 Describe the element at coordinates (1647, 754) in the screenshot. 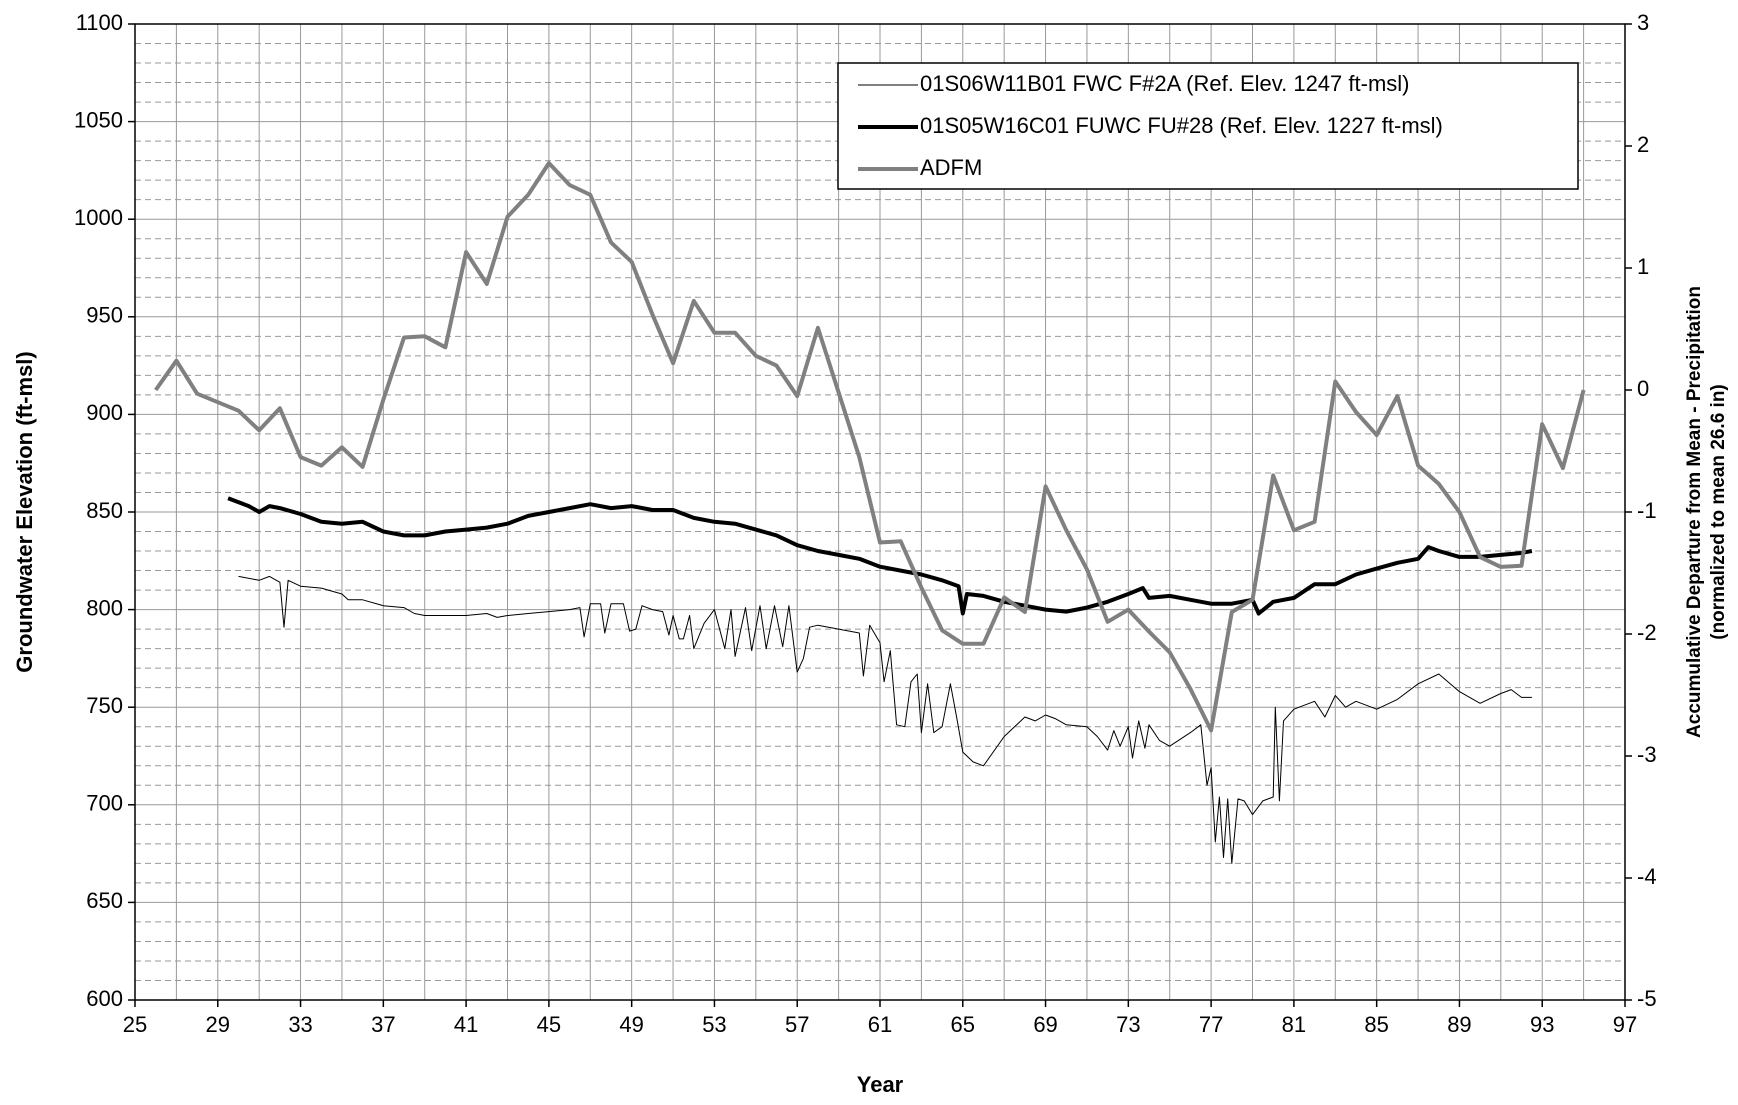

I see `y2-tick-label: -3` at that location.